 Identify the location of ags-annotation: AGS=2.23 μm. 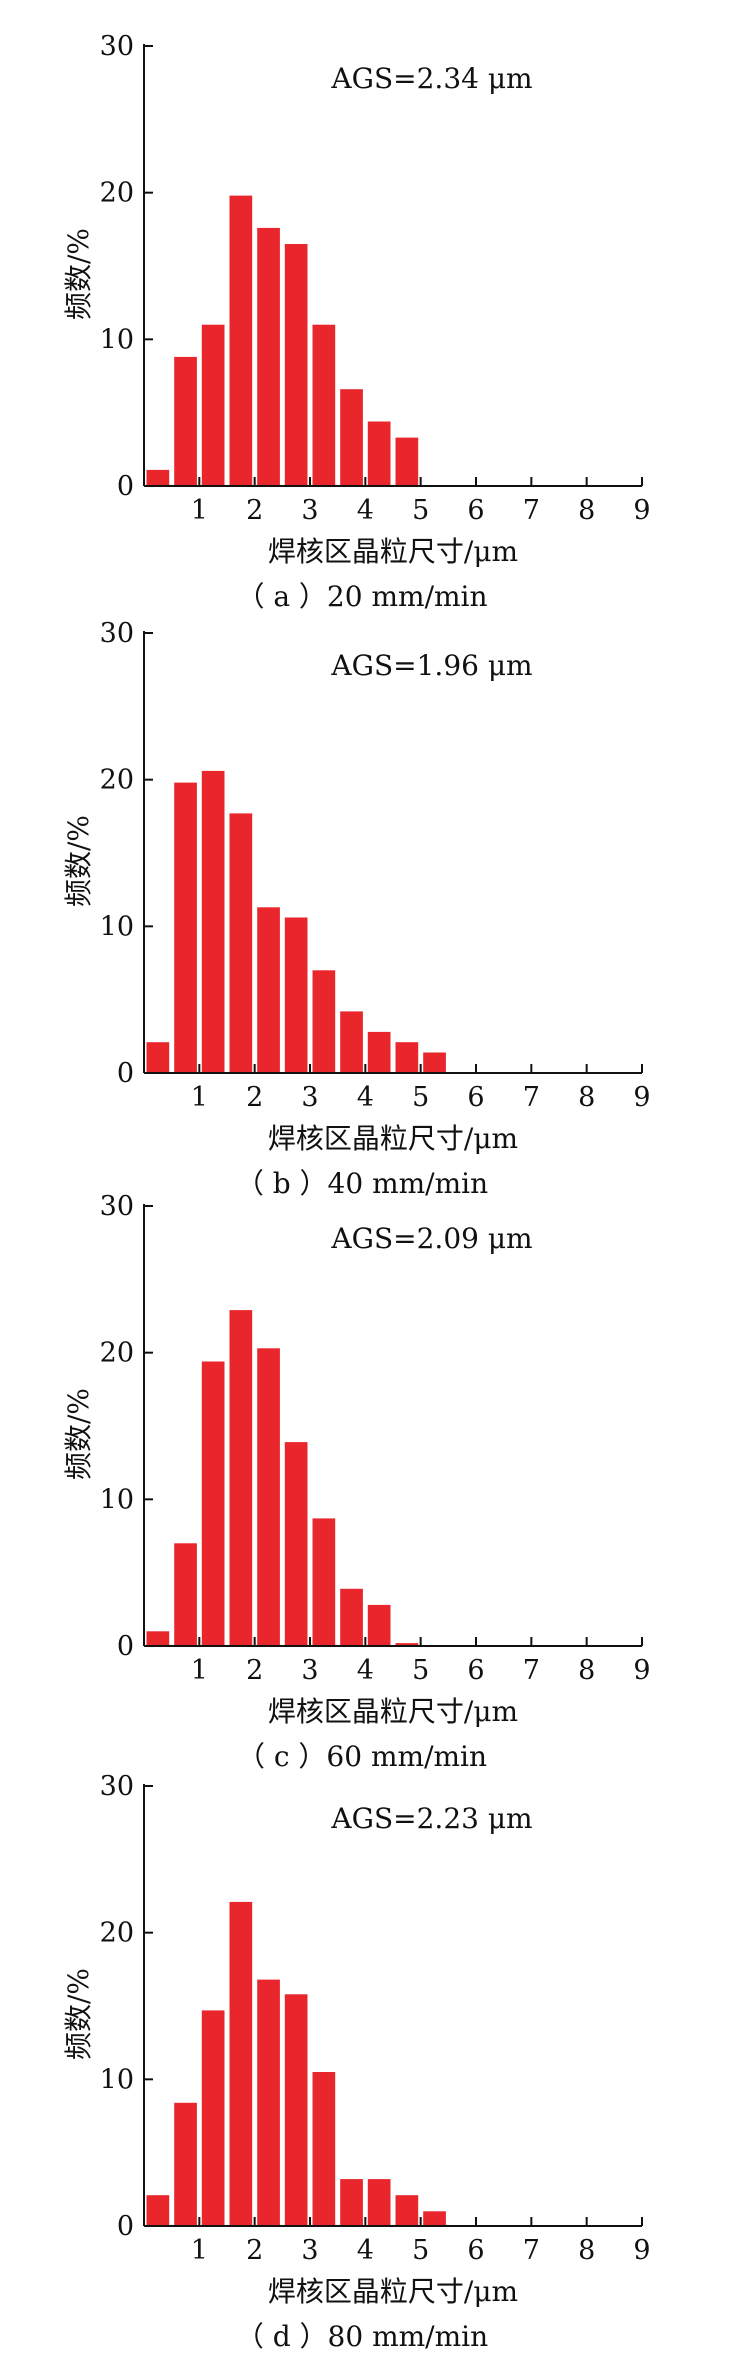
(431, 1818).